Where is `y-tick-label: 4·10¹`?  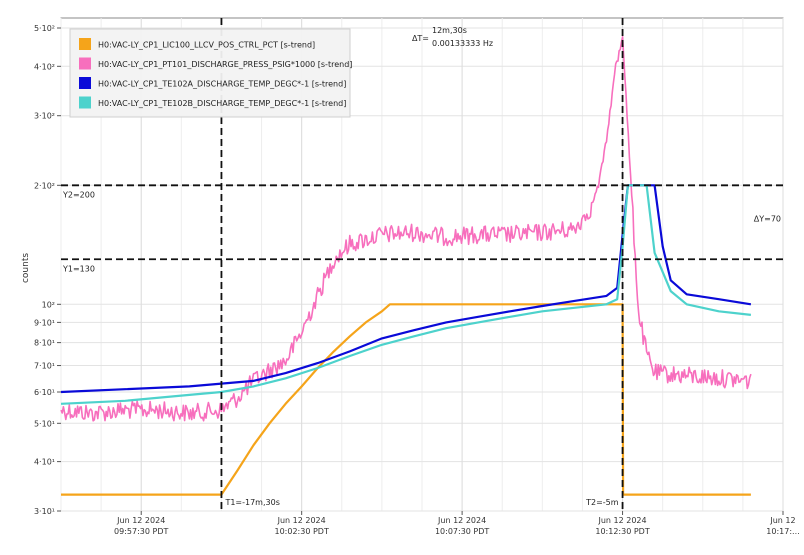 y-tick-label: 4·10¹ is located at coordinates (44, 462).